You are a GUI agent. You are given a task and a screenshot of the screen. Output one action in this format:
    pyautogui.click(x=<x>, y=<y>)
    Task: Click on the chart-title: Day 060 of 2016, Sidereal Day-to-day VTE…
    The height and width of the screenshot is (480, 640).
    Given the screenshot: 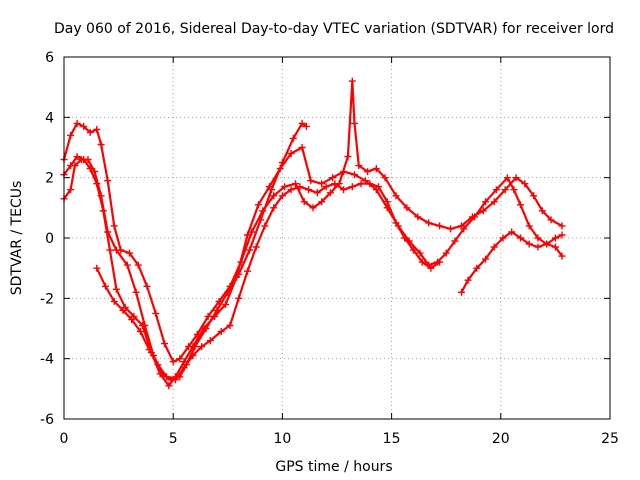 What is the action you would take?
    pyautogui.click(x=334, y=29)
    